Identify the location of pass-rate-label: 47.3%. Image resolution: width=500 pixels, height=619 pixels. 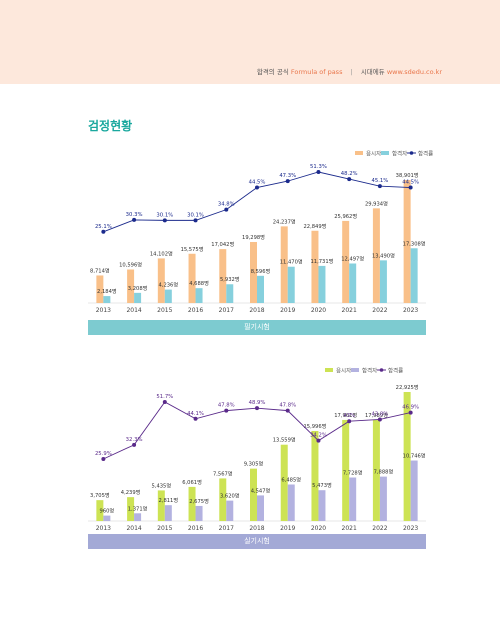
(287, 176).